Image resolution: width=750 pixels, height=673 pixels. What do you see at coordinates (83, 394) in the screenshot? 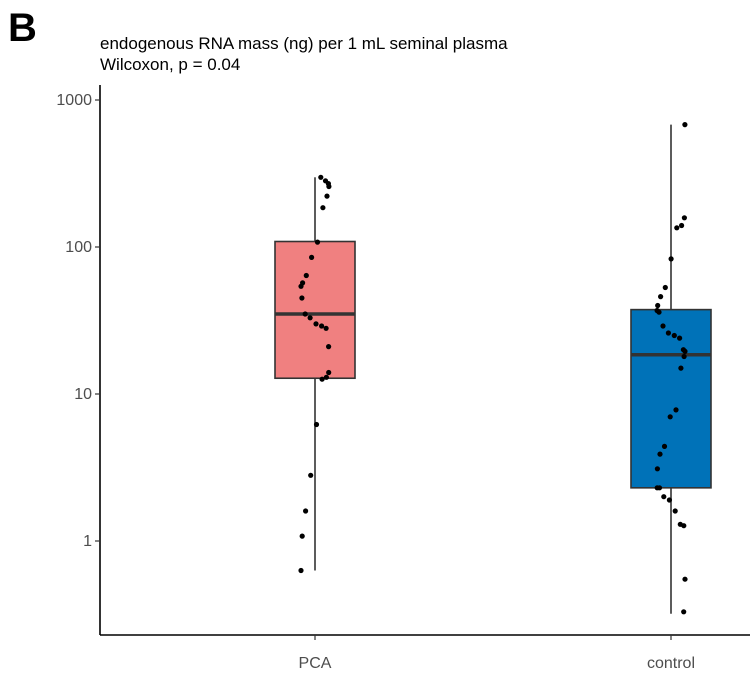
I see `y-tick-label: 10` at bounding box center [83, 394].